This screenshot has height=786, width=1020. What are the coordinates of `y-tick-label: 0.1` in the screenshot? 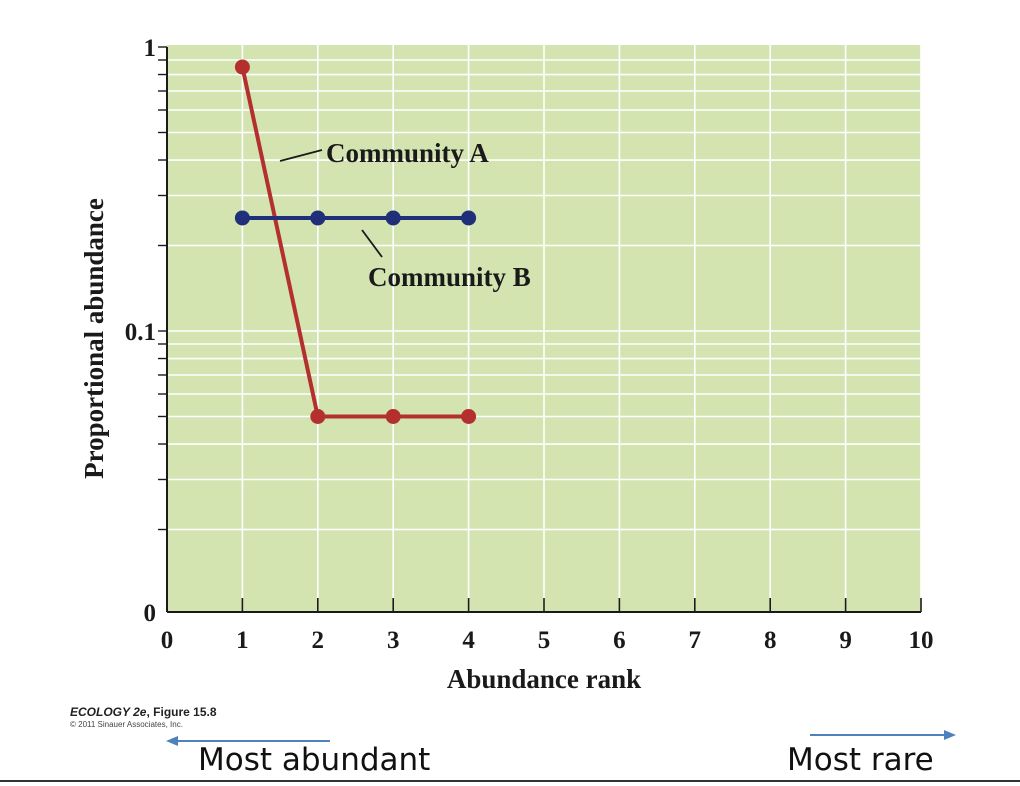 It's located at (140, 332).